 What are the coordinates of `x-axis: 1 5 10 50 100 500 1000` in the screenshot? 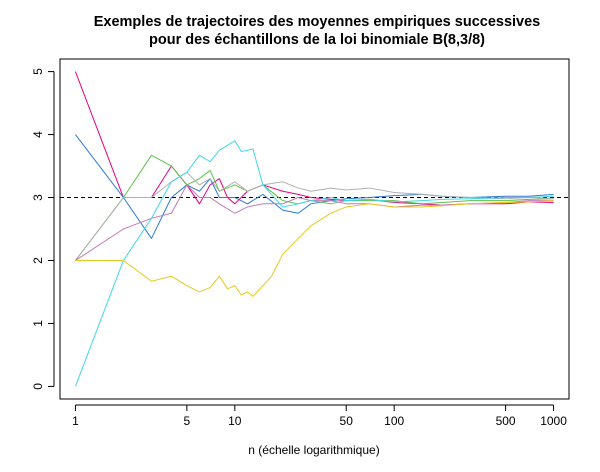 It's located at (319, 416).